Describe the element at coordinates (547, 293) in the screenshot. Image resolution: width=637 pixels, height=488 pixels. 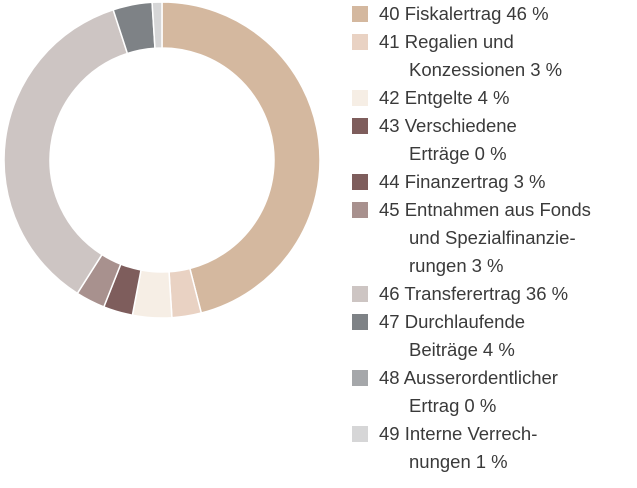
I see `legend-value: 36 %` at that location.